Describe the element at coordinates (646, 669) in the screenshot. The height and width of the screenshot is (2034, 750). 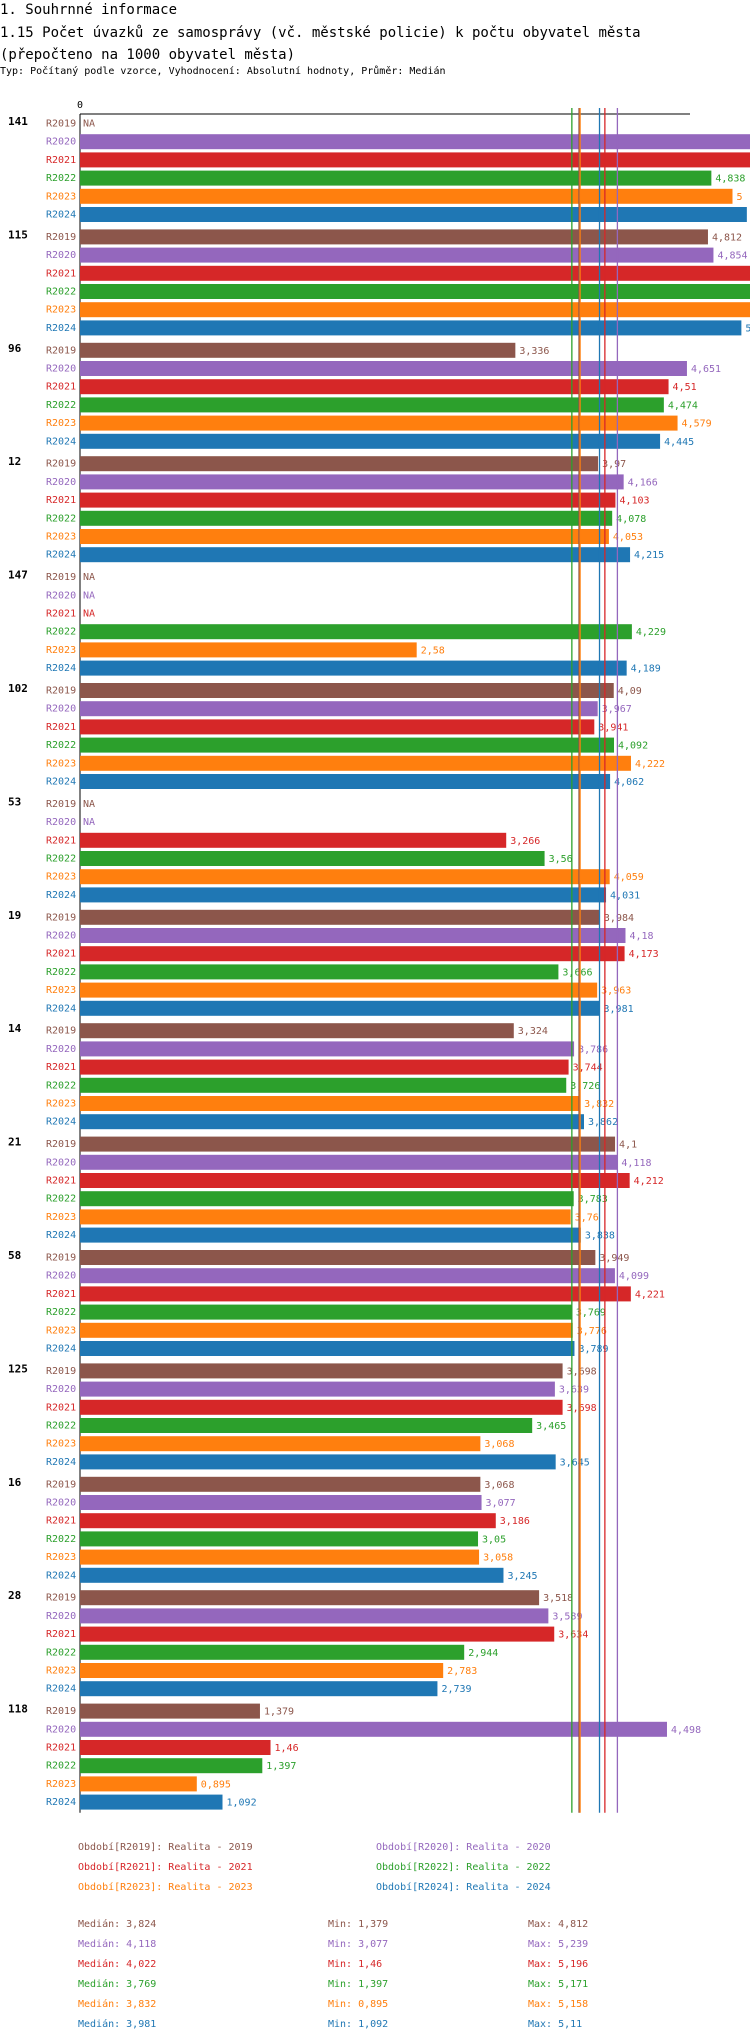
I see `bar-value-label: 4,189` at that location.